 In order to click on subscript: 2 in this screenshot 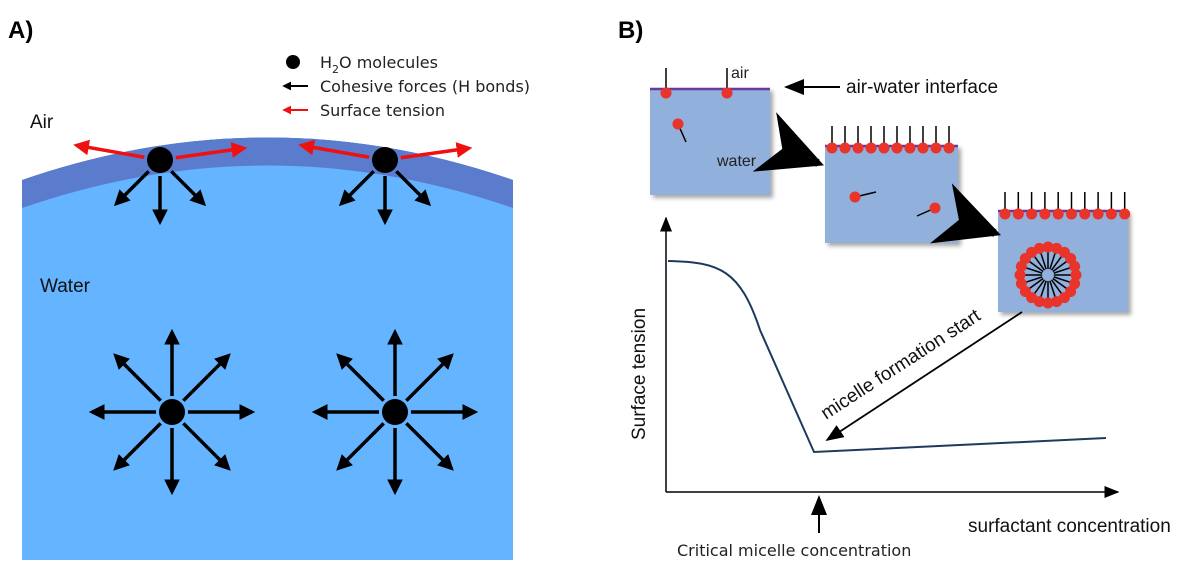, I will do `click(335, 69)`.